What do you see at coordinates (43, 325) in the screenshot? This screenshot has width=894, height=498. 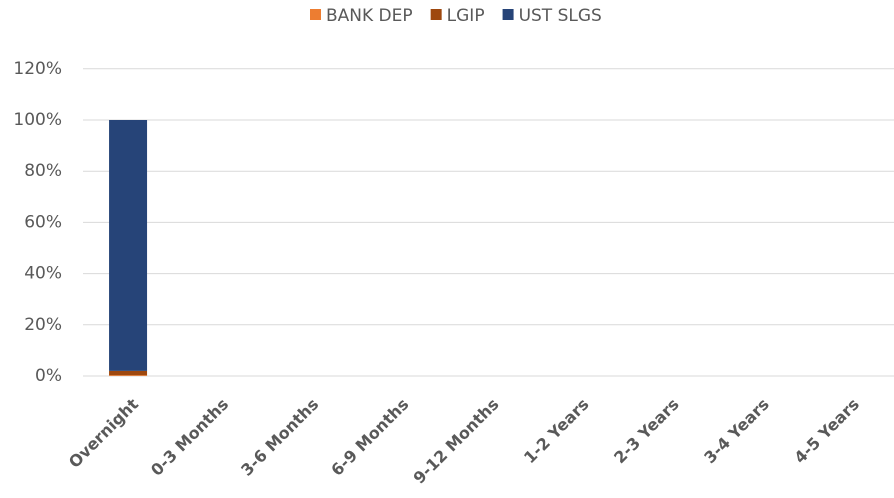 I see `y-tick-label: 20%` at bounding box center [43, 325].